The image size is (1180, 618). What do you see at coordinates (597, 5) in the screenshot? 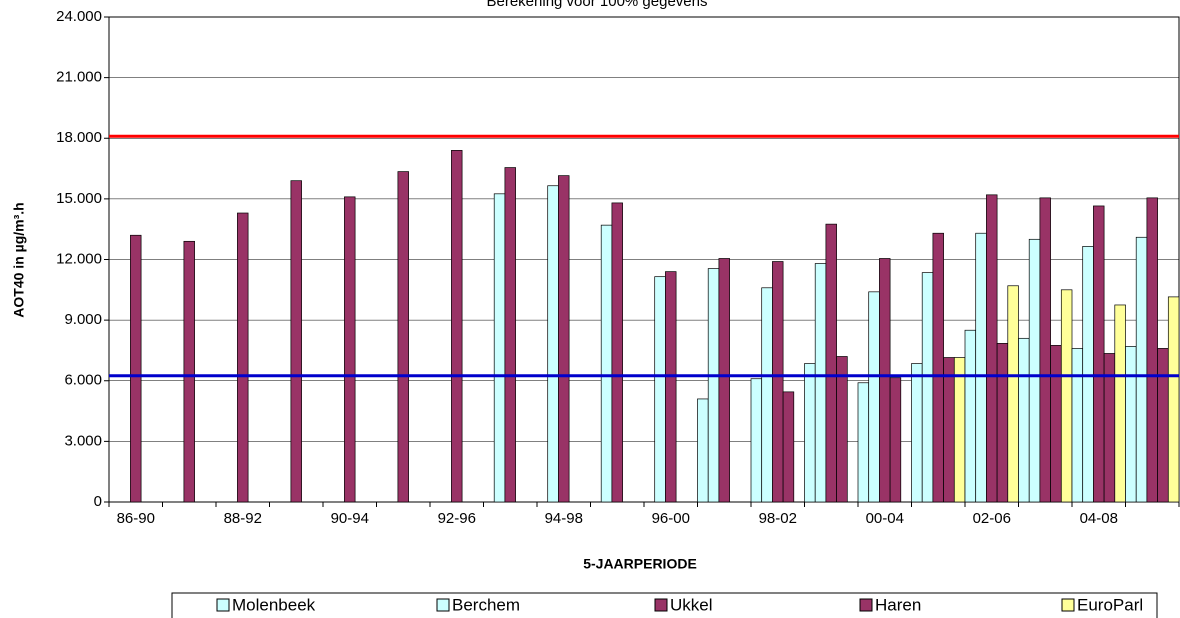
I see `chart-title: Berekening voor 100% gegevens` at bounding box center [597, 5].